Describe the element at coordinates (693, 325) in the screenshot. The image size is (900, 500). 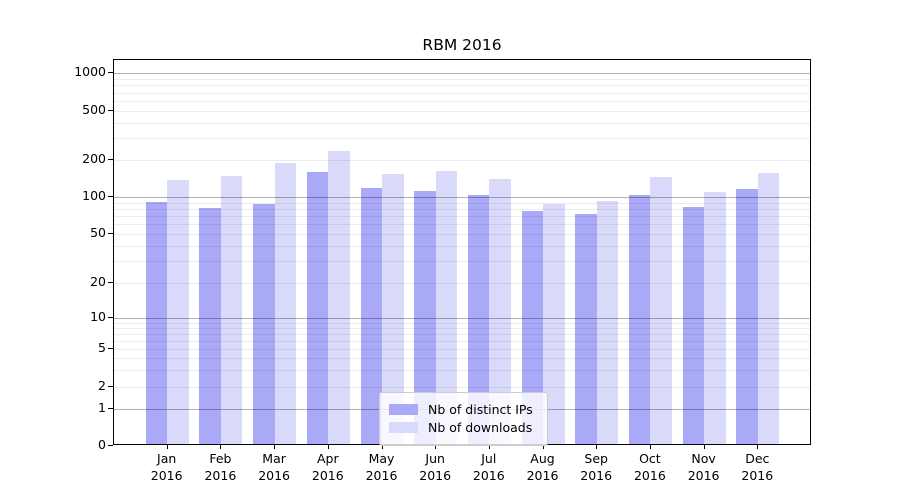
I see `bar-nov-distinct-ips` at that location.